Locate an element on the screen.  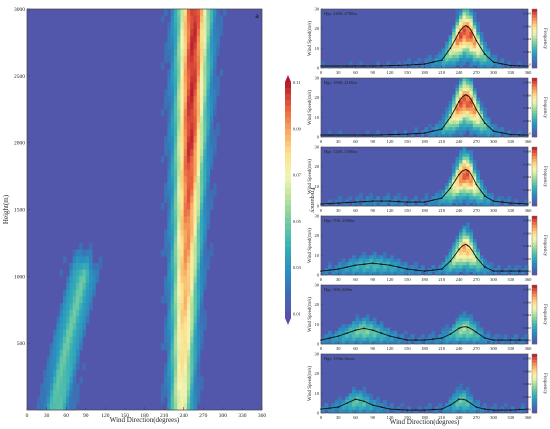
sub-xtick-label: 240 is located at coordinates (460, 348).